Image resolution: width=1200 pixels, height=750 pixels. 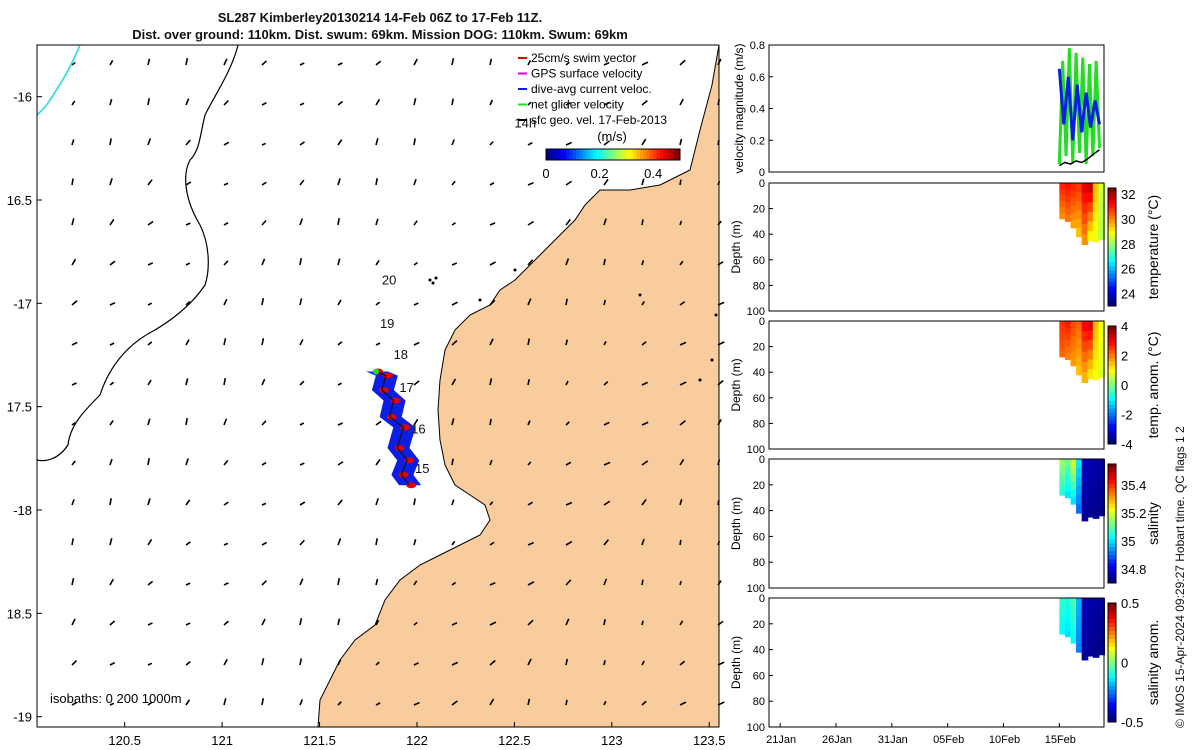 I want to click on colorbar-tick-label: 34.8, so click(x=1133, y=569).